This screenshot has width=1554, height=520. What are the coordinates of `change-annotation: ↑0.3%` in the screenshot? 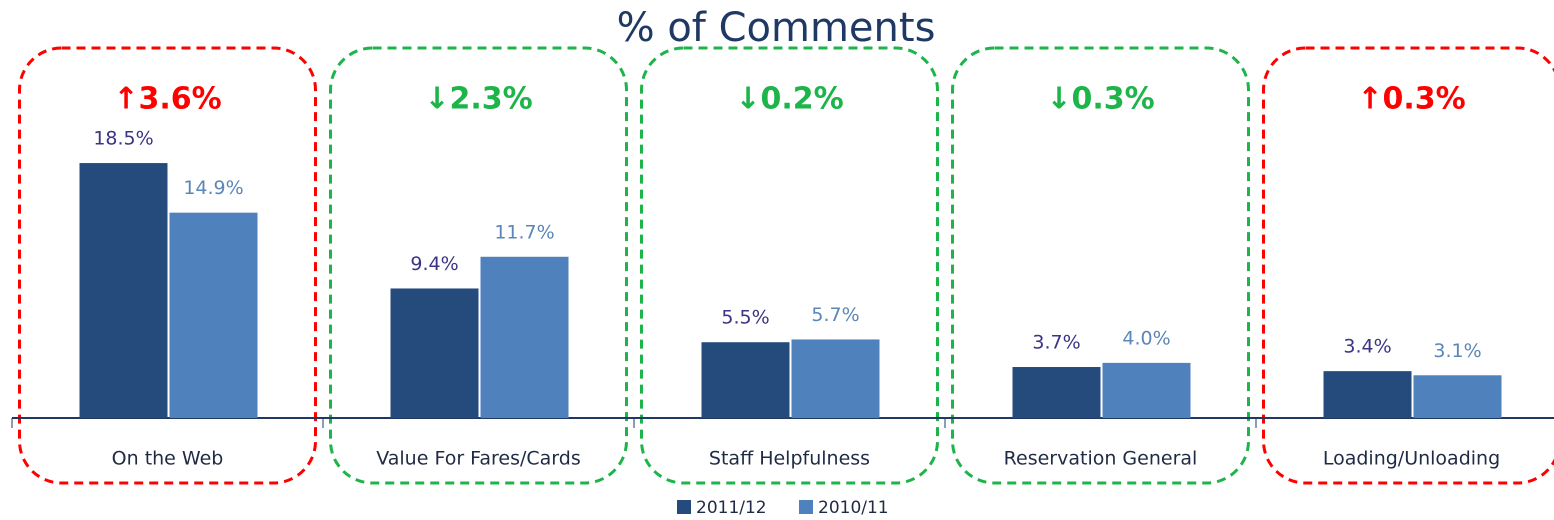 It's located at (1411, 99).